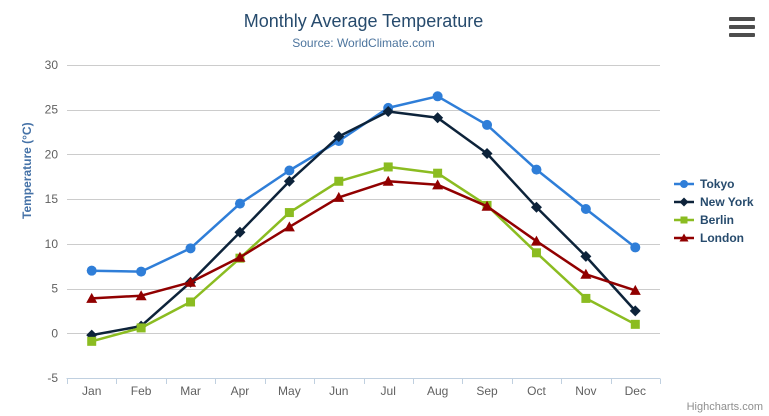 The image size is (769, 416). Describe the element at coordinates (635, 391) in the screenshot. I see `x-tick-label: Dec` at that location.